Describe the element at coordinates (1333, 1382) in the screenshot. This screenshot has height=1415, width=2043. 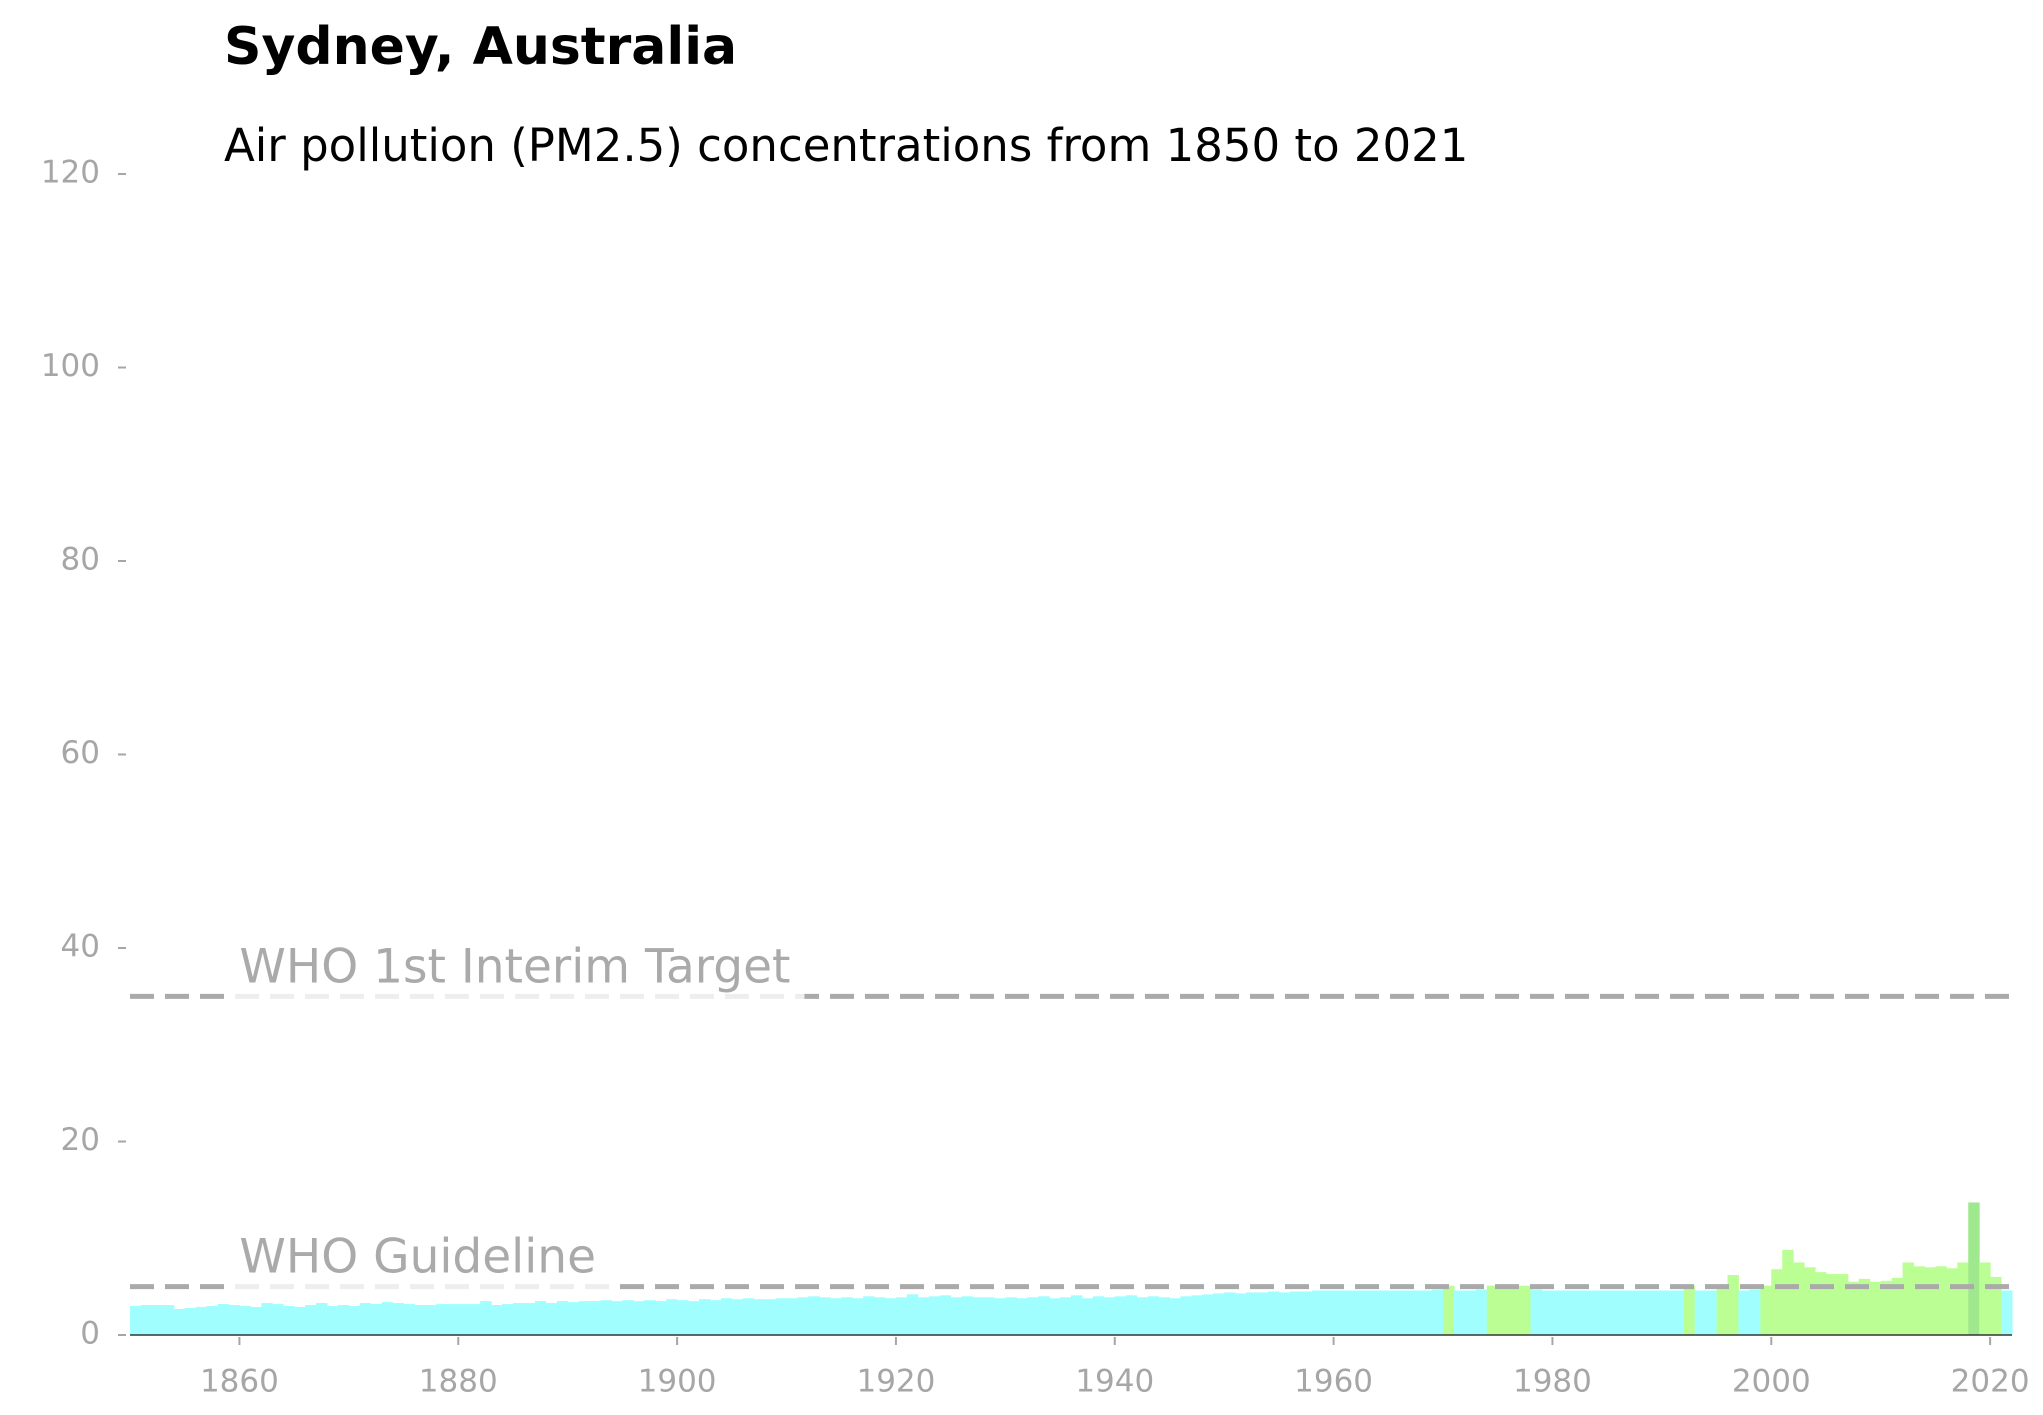
I see `x-tick-label: 1960` at that location.